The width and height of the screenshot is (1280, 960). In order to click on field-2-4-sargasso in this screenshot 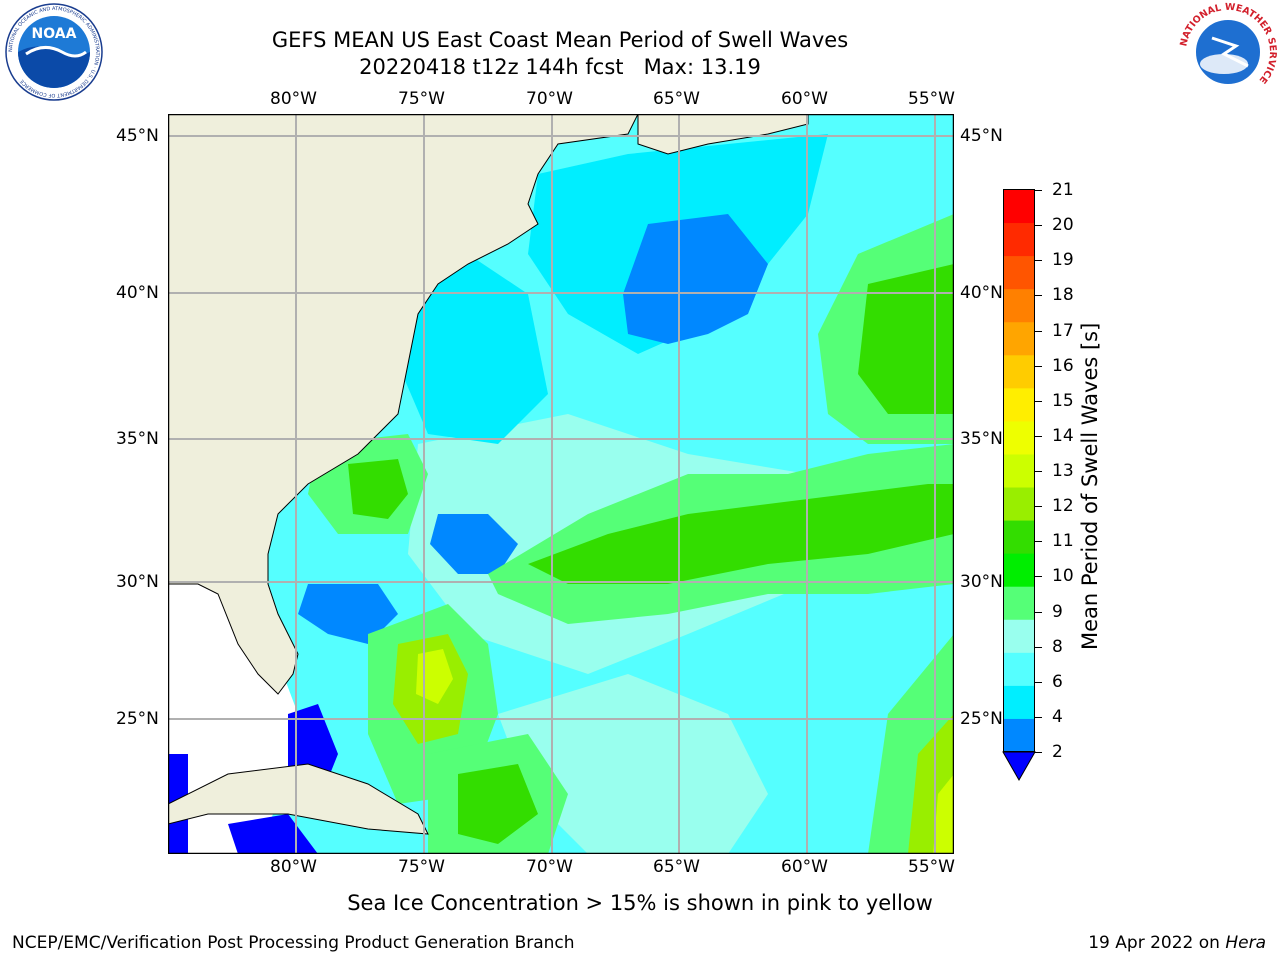, I will do `click(474, 544)`.